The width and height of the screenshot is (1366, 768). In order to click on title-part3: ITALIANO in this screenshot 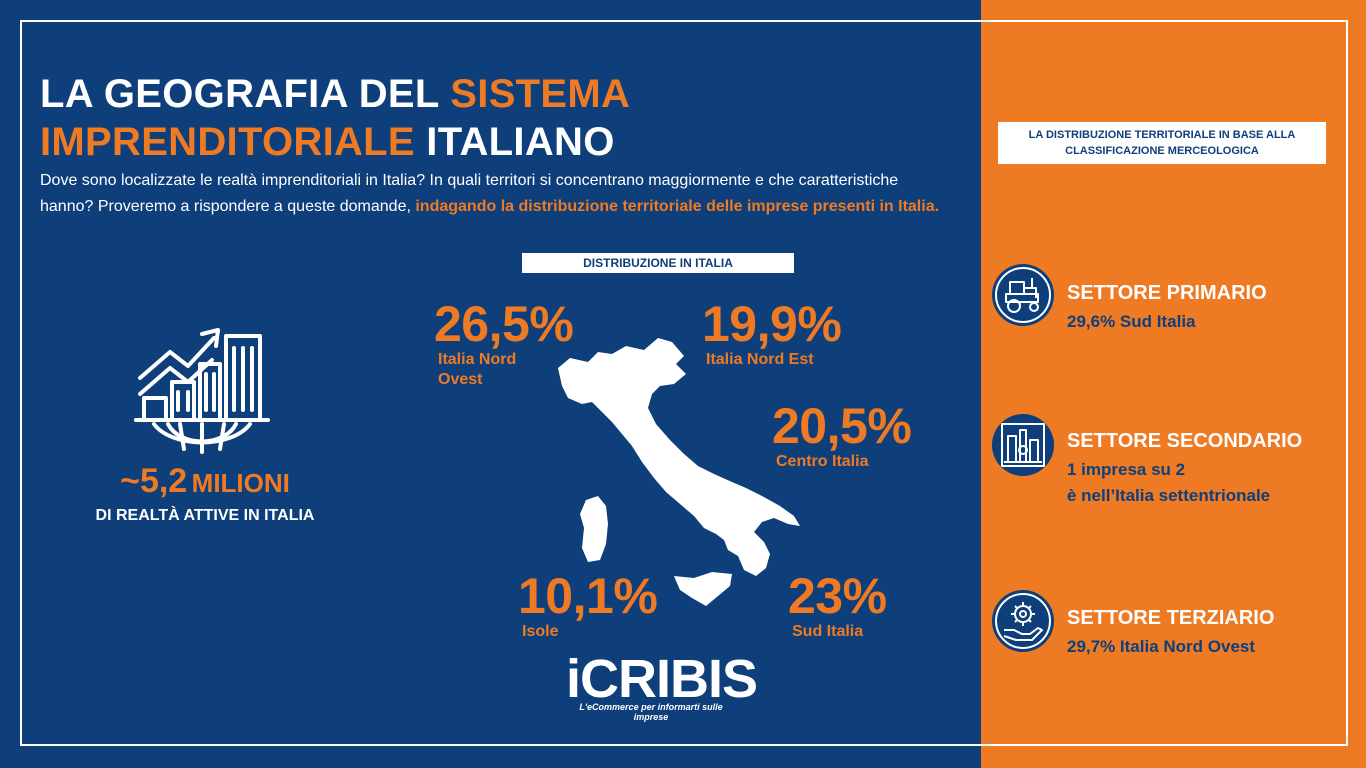, I will do `click(514, 142)`.